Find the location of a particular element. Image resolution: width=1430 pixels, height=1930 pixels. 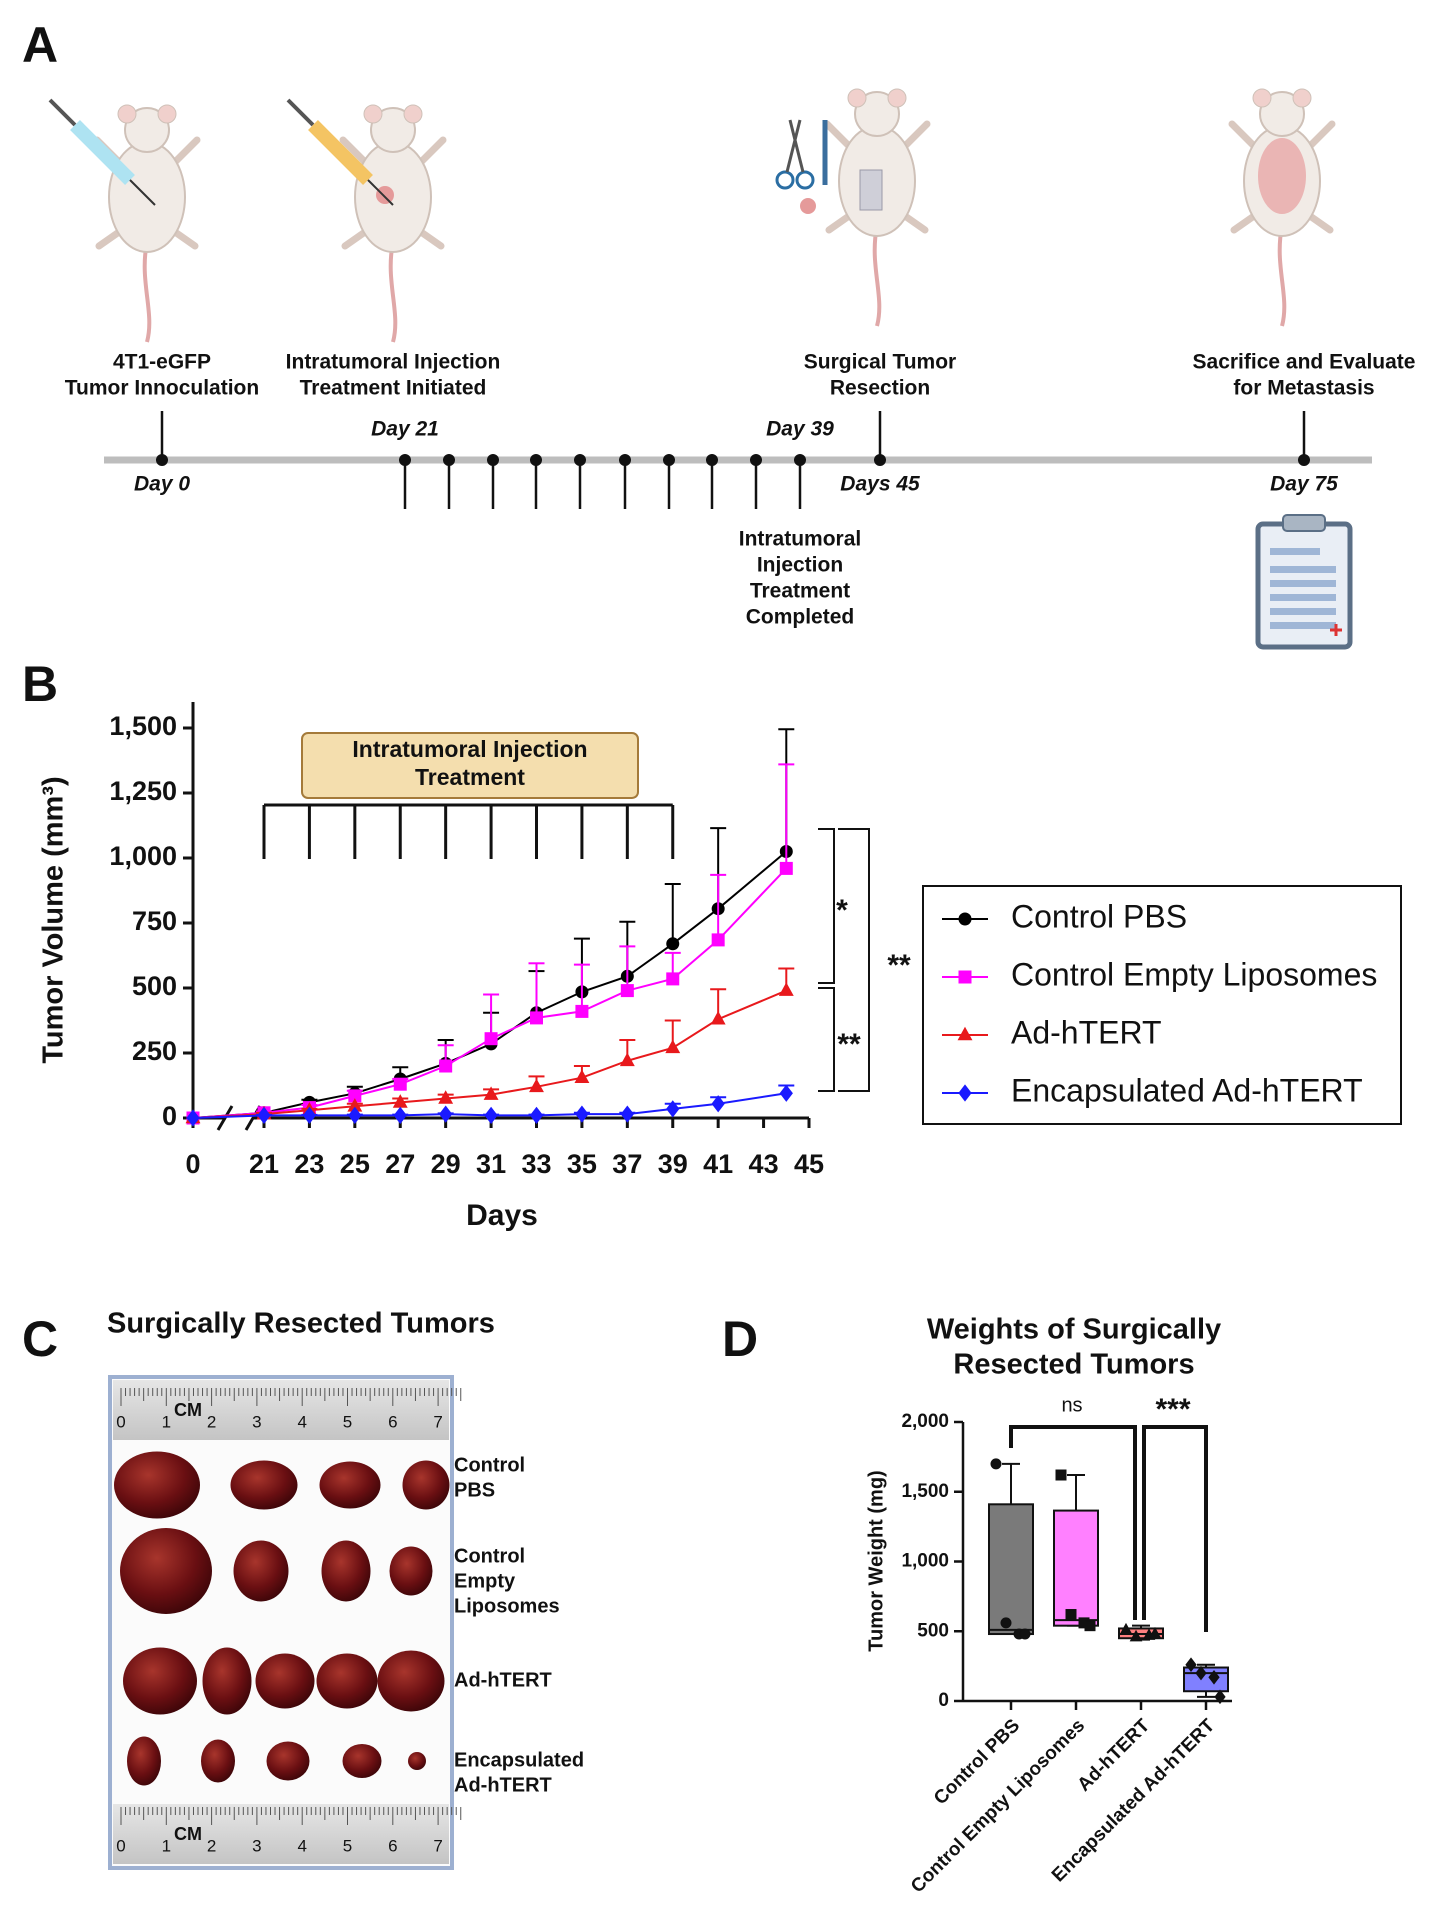

row-label: Encapsulated is located at coordinates (519, 1760).